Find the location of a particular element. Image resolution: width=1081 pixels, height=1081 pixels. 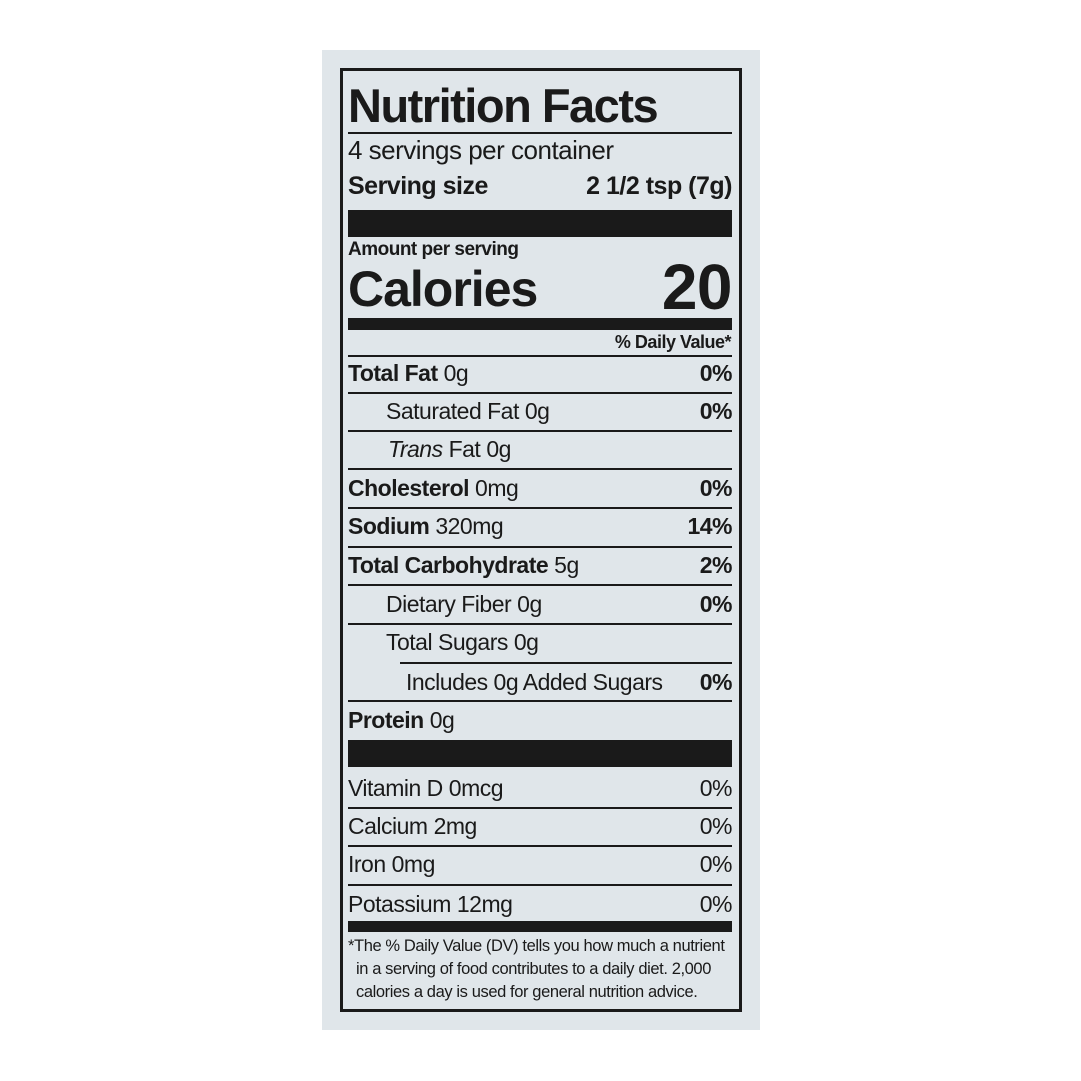

nutrient-amount: 320mg is located at coordinates (469, 526).